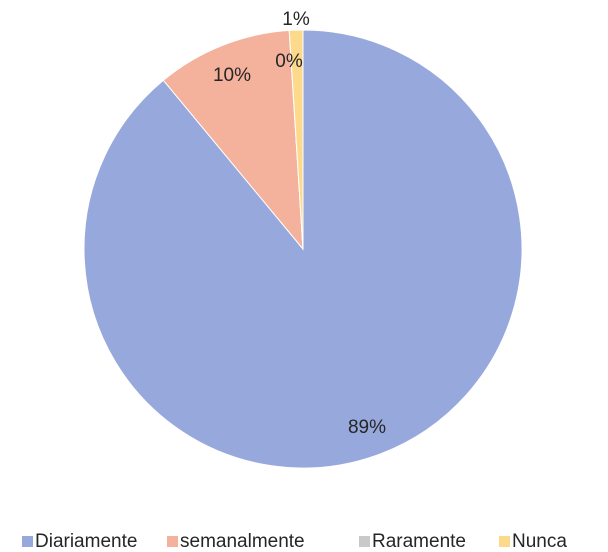 This screenshot has width=608, height=552. What do you see at coordinates (367, 427) in the screenshot?
I see `data-label: 89%` at bounding box center [367, 427].